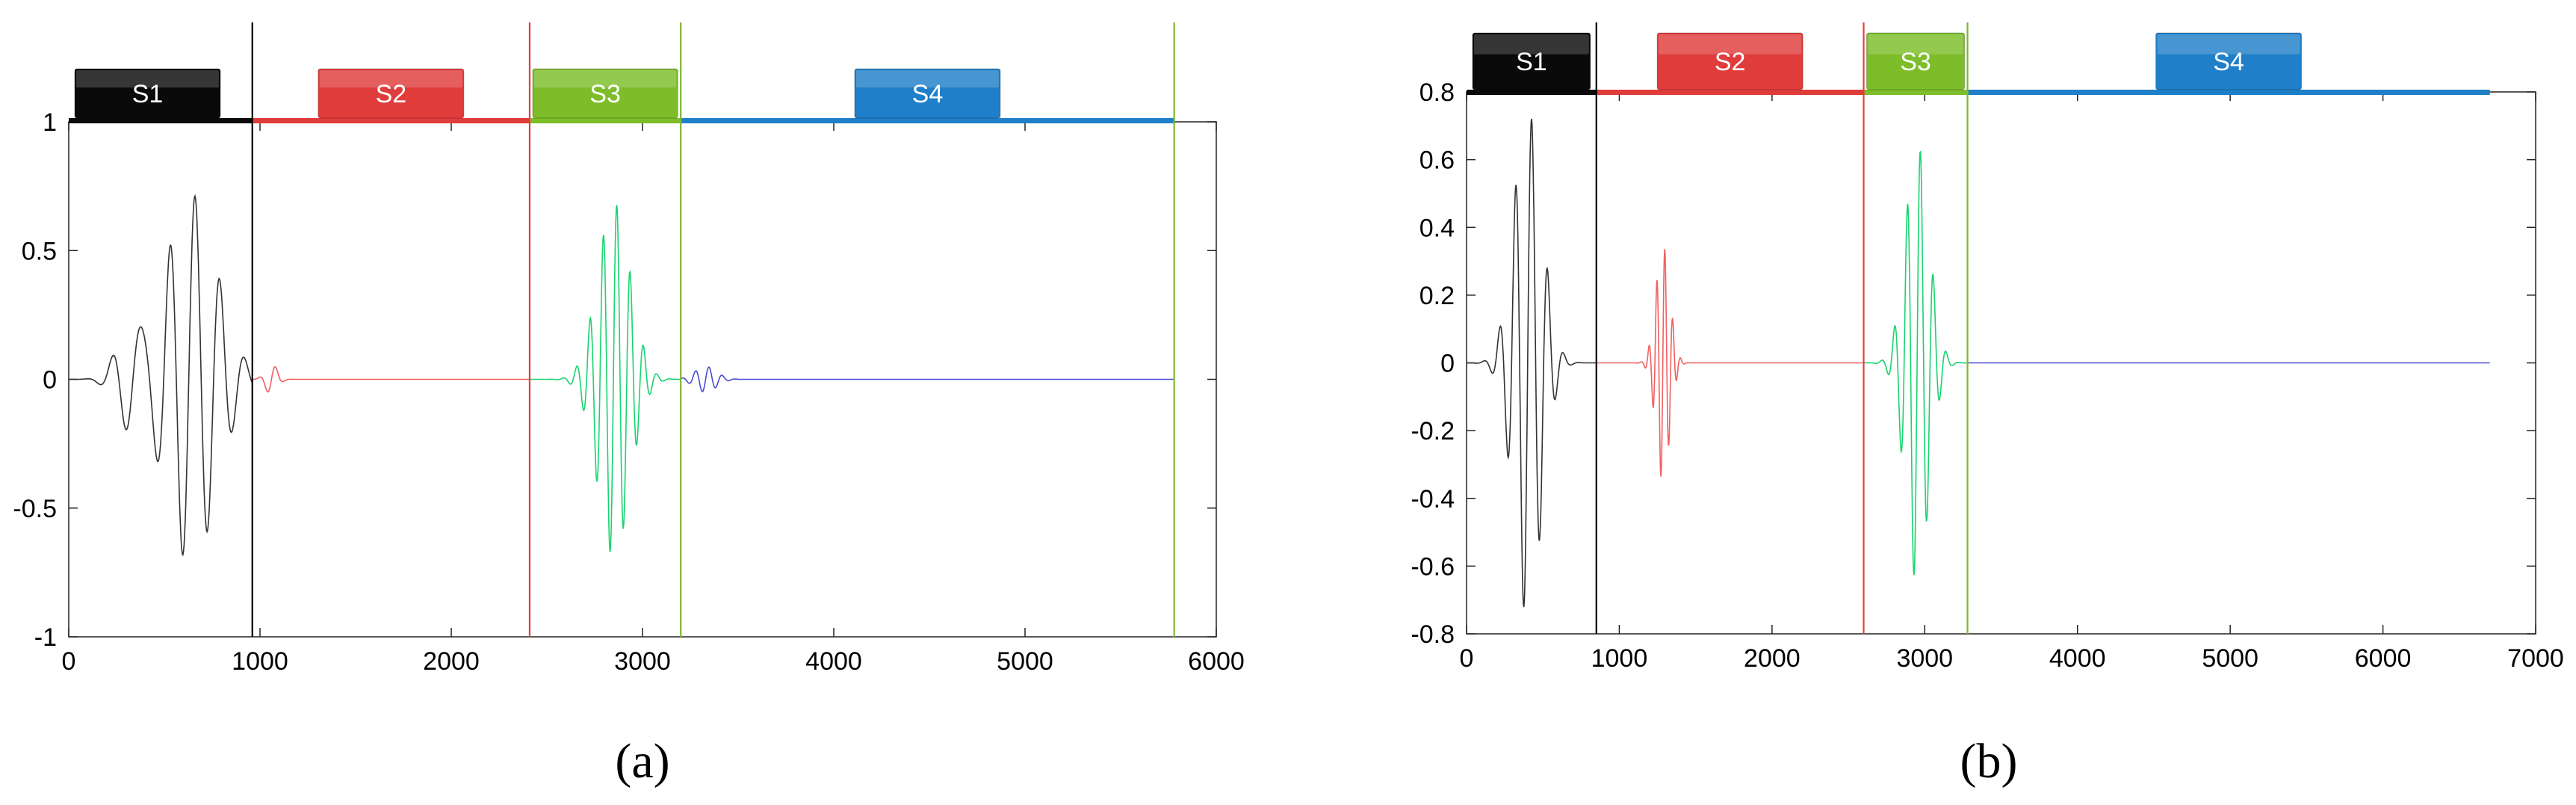  What do you see at coordinates (1437, 296) in the screenshot?
I see `y-tick-label: 0.2` at bounding box center [1437, 296].